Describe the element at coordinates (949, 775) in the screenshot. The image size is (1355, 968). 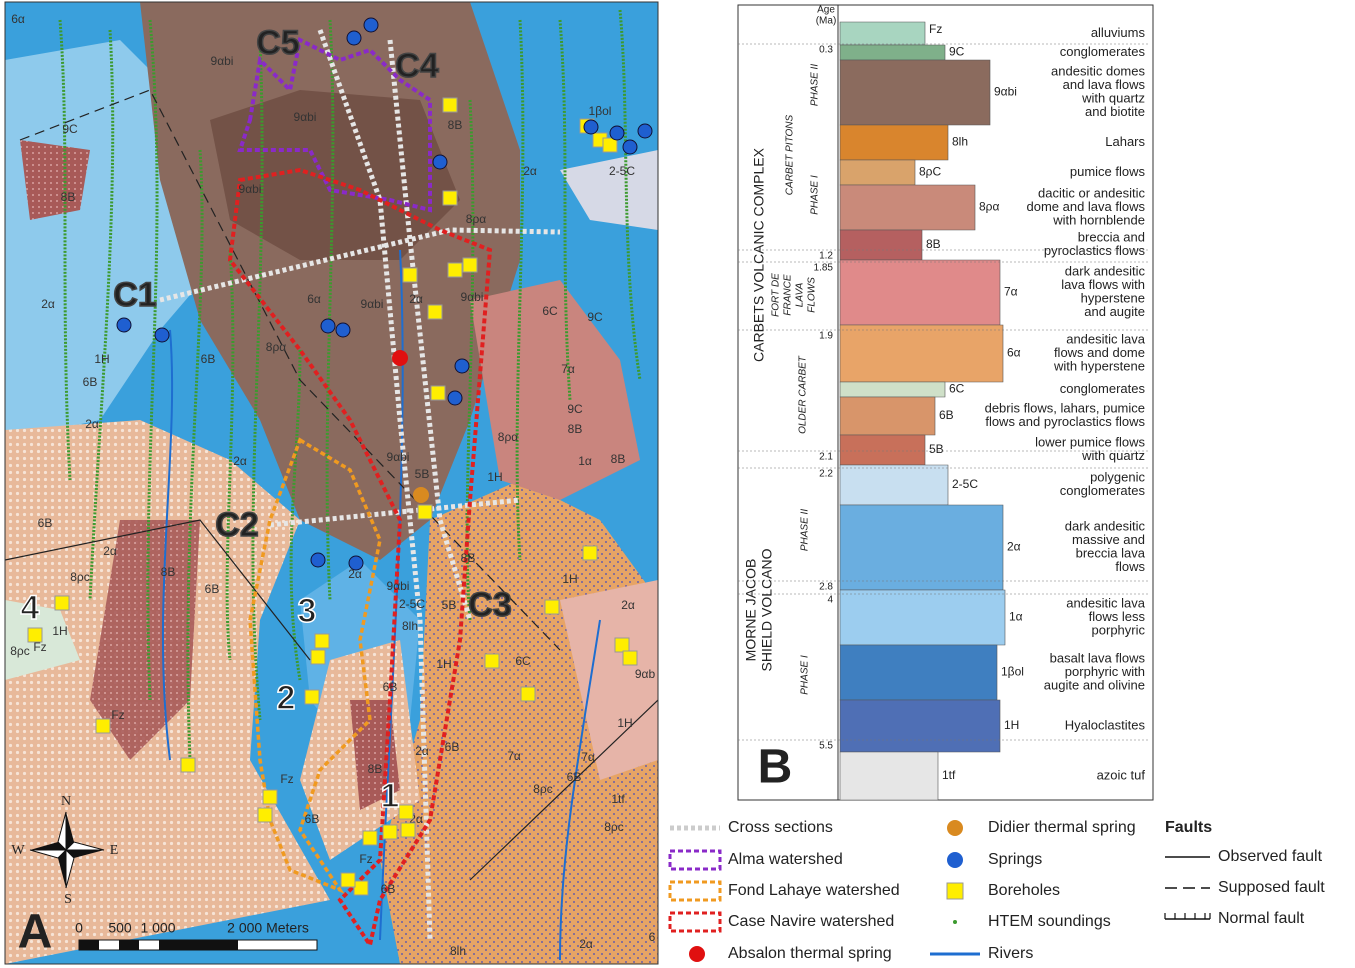
I see `unit-code: 1tf` at that location.